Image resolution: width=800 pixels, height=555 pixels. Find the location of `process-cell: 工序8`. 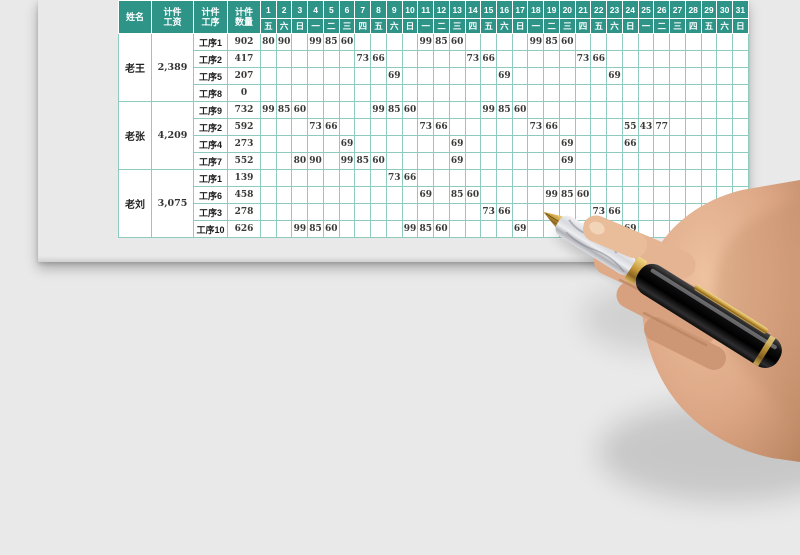

process-cell: 工序8 is located at coordinates (210, 93).